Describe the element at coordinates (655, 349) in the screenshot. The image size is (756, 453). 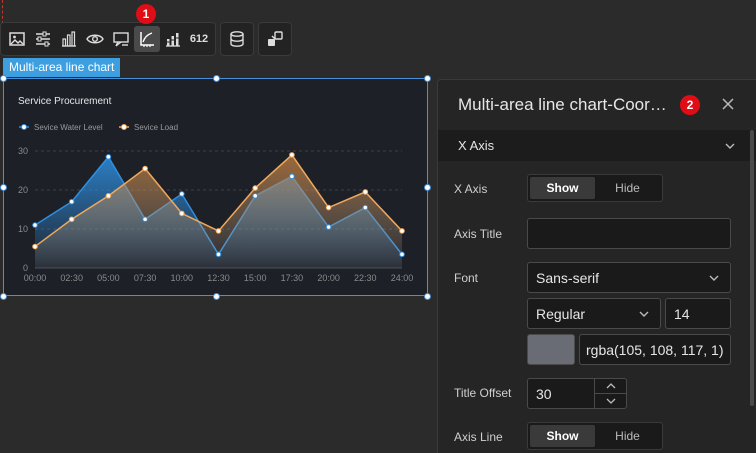
I see `font-color-input: rgba(105, 108, 117, 1)` at that location.